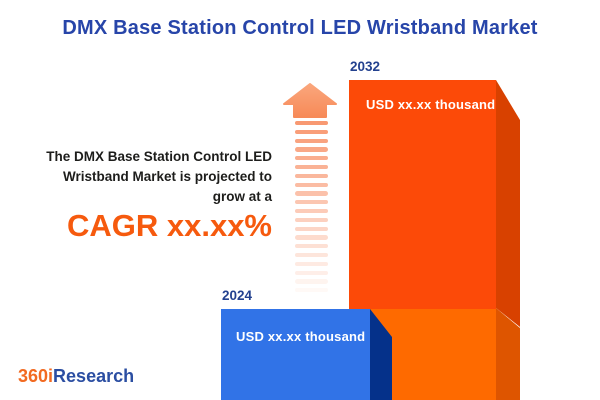 The height and width of the screenshot is (400, 600). Describe the element at coordinates (381, 354) in the screenshot. I see `bar-2024-side` at that location.